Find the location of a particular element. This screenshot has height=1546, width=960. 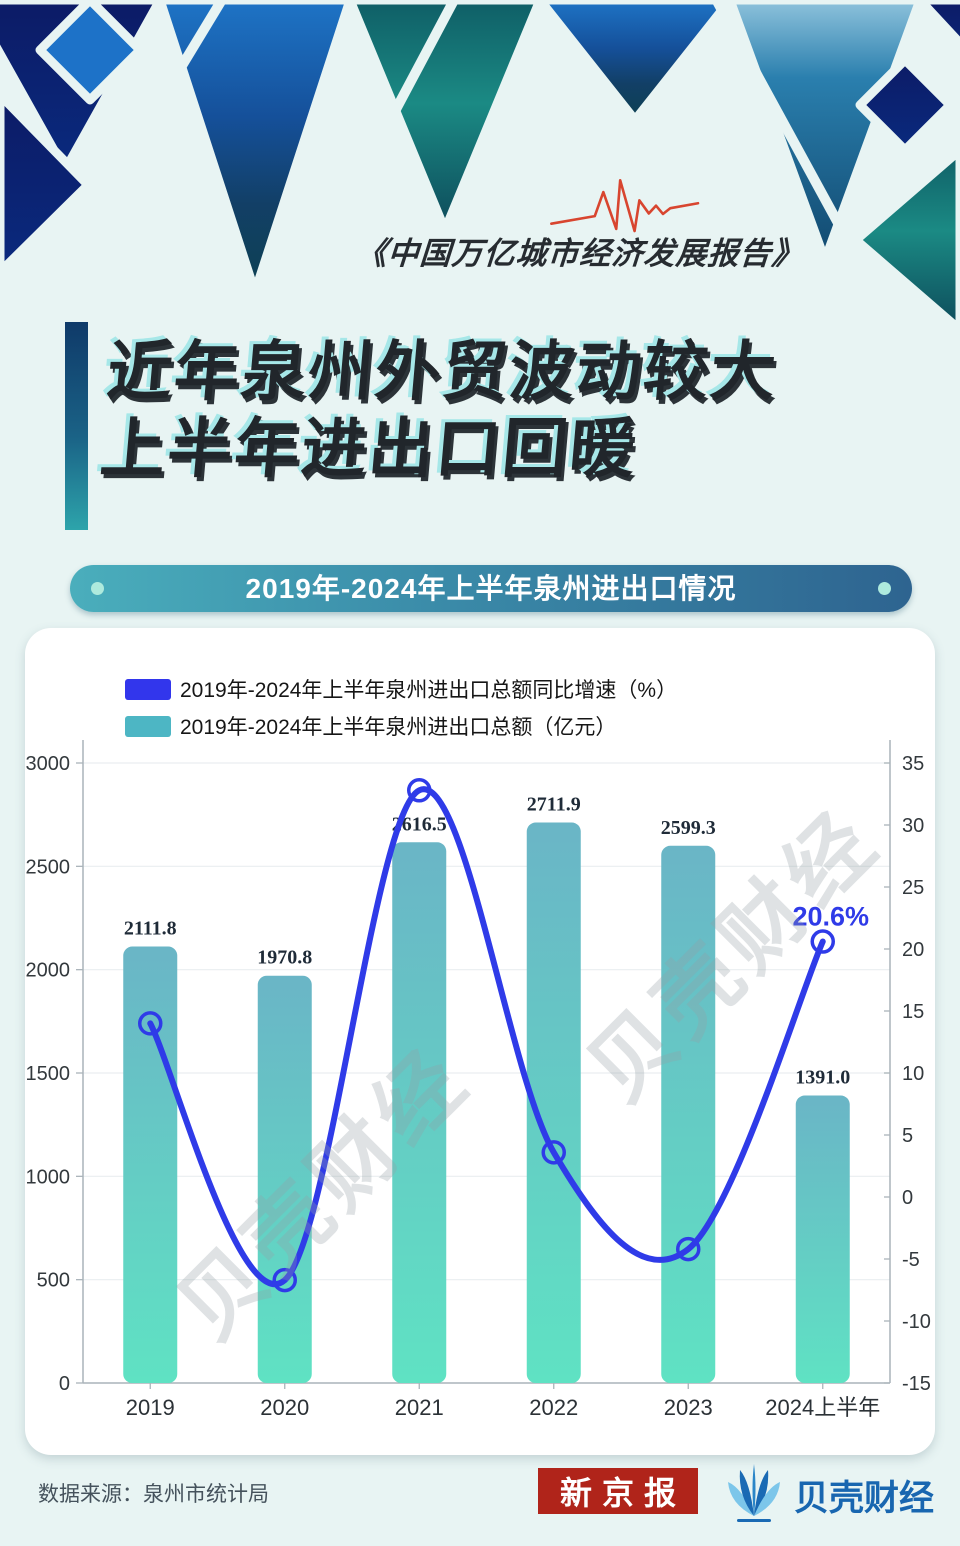

right-axis-tick-label: -10 is located at coordinates (916, 1322).